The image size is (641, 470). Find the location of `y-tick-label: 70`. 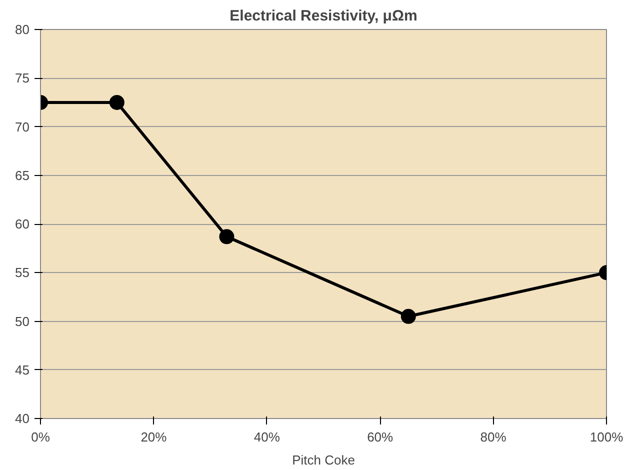

y-tick-label: 70 is located at coordinates (22, 126).